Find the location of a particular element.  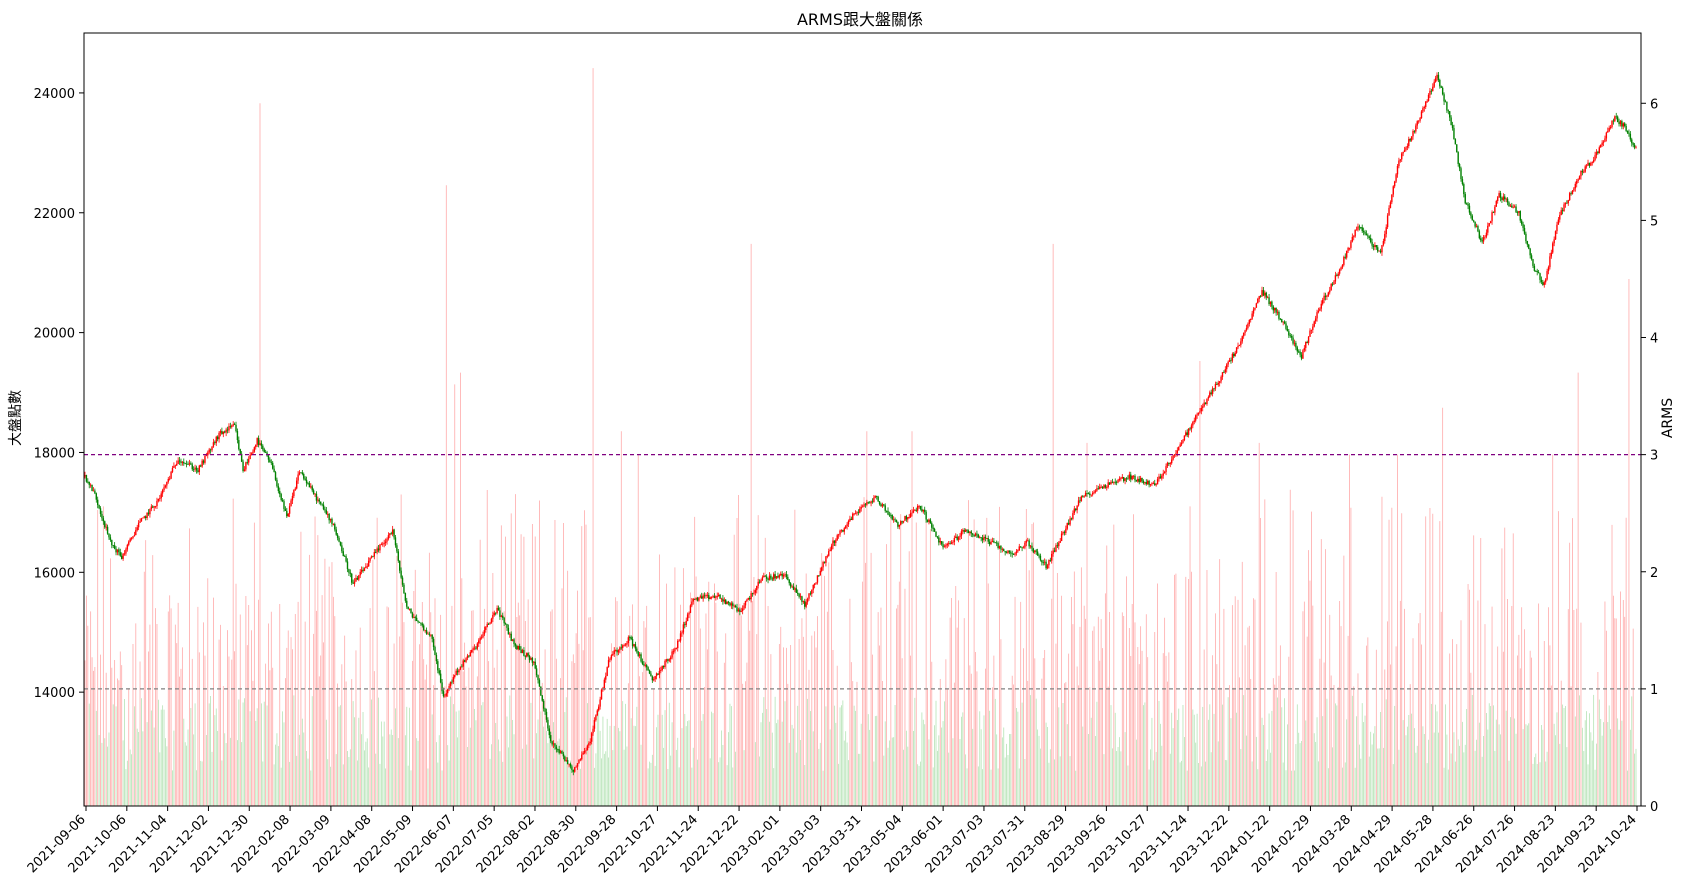

right-tick-label: 6 is located at coordinates (1654, 104).